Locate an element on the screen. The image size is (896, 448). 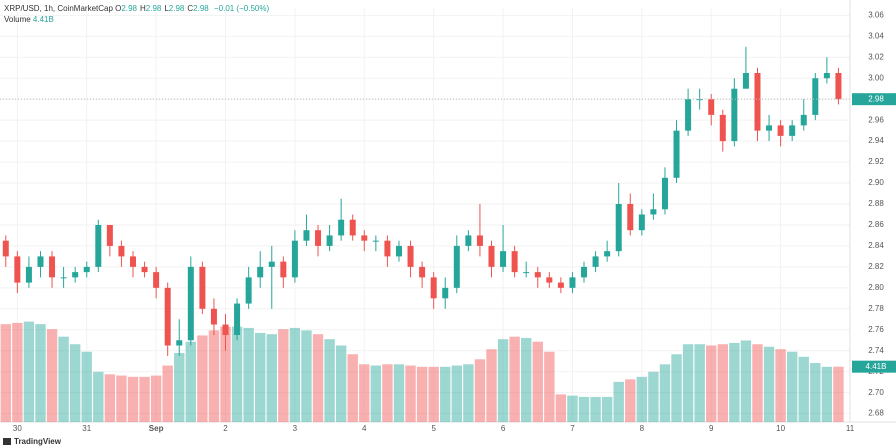
volume-tag is located at coordinates (874, 366).